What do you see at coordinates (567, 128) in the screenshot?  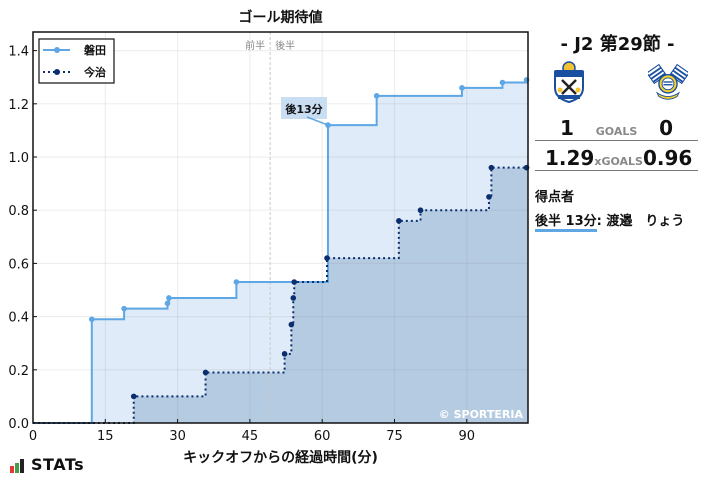 I see `home-goals: 1` at bounding box center [567, 128].